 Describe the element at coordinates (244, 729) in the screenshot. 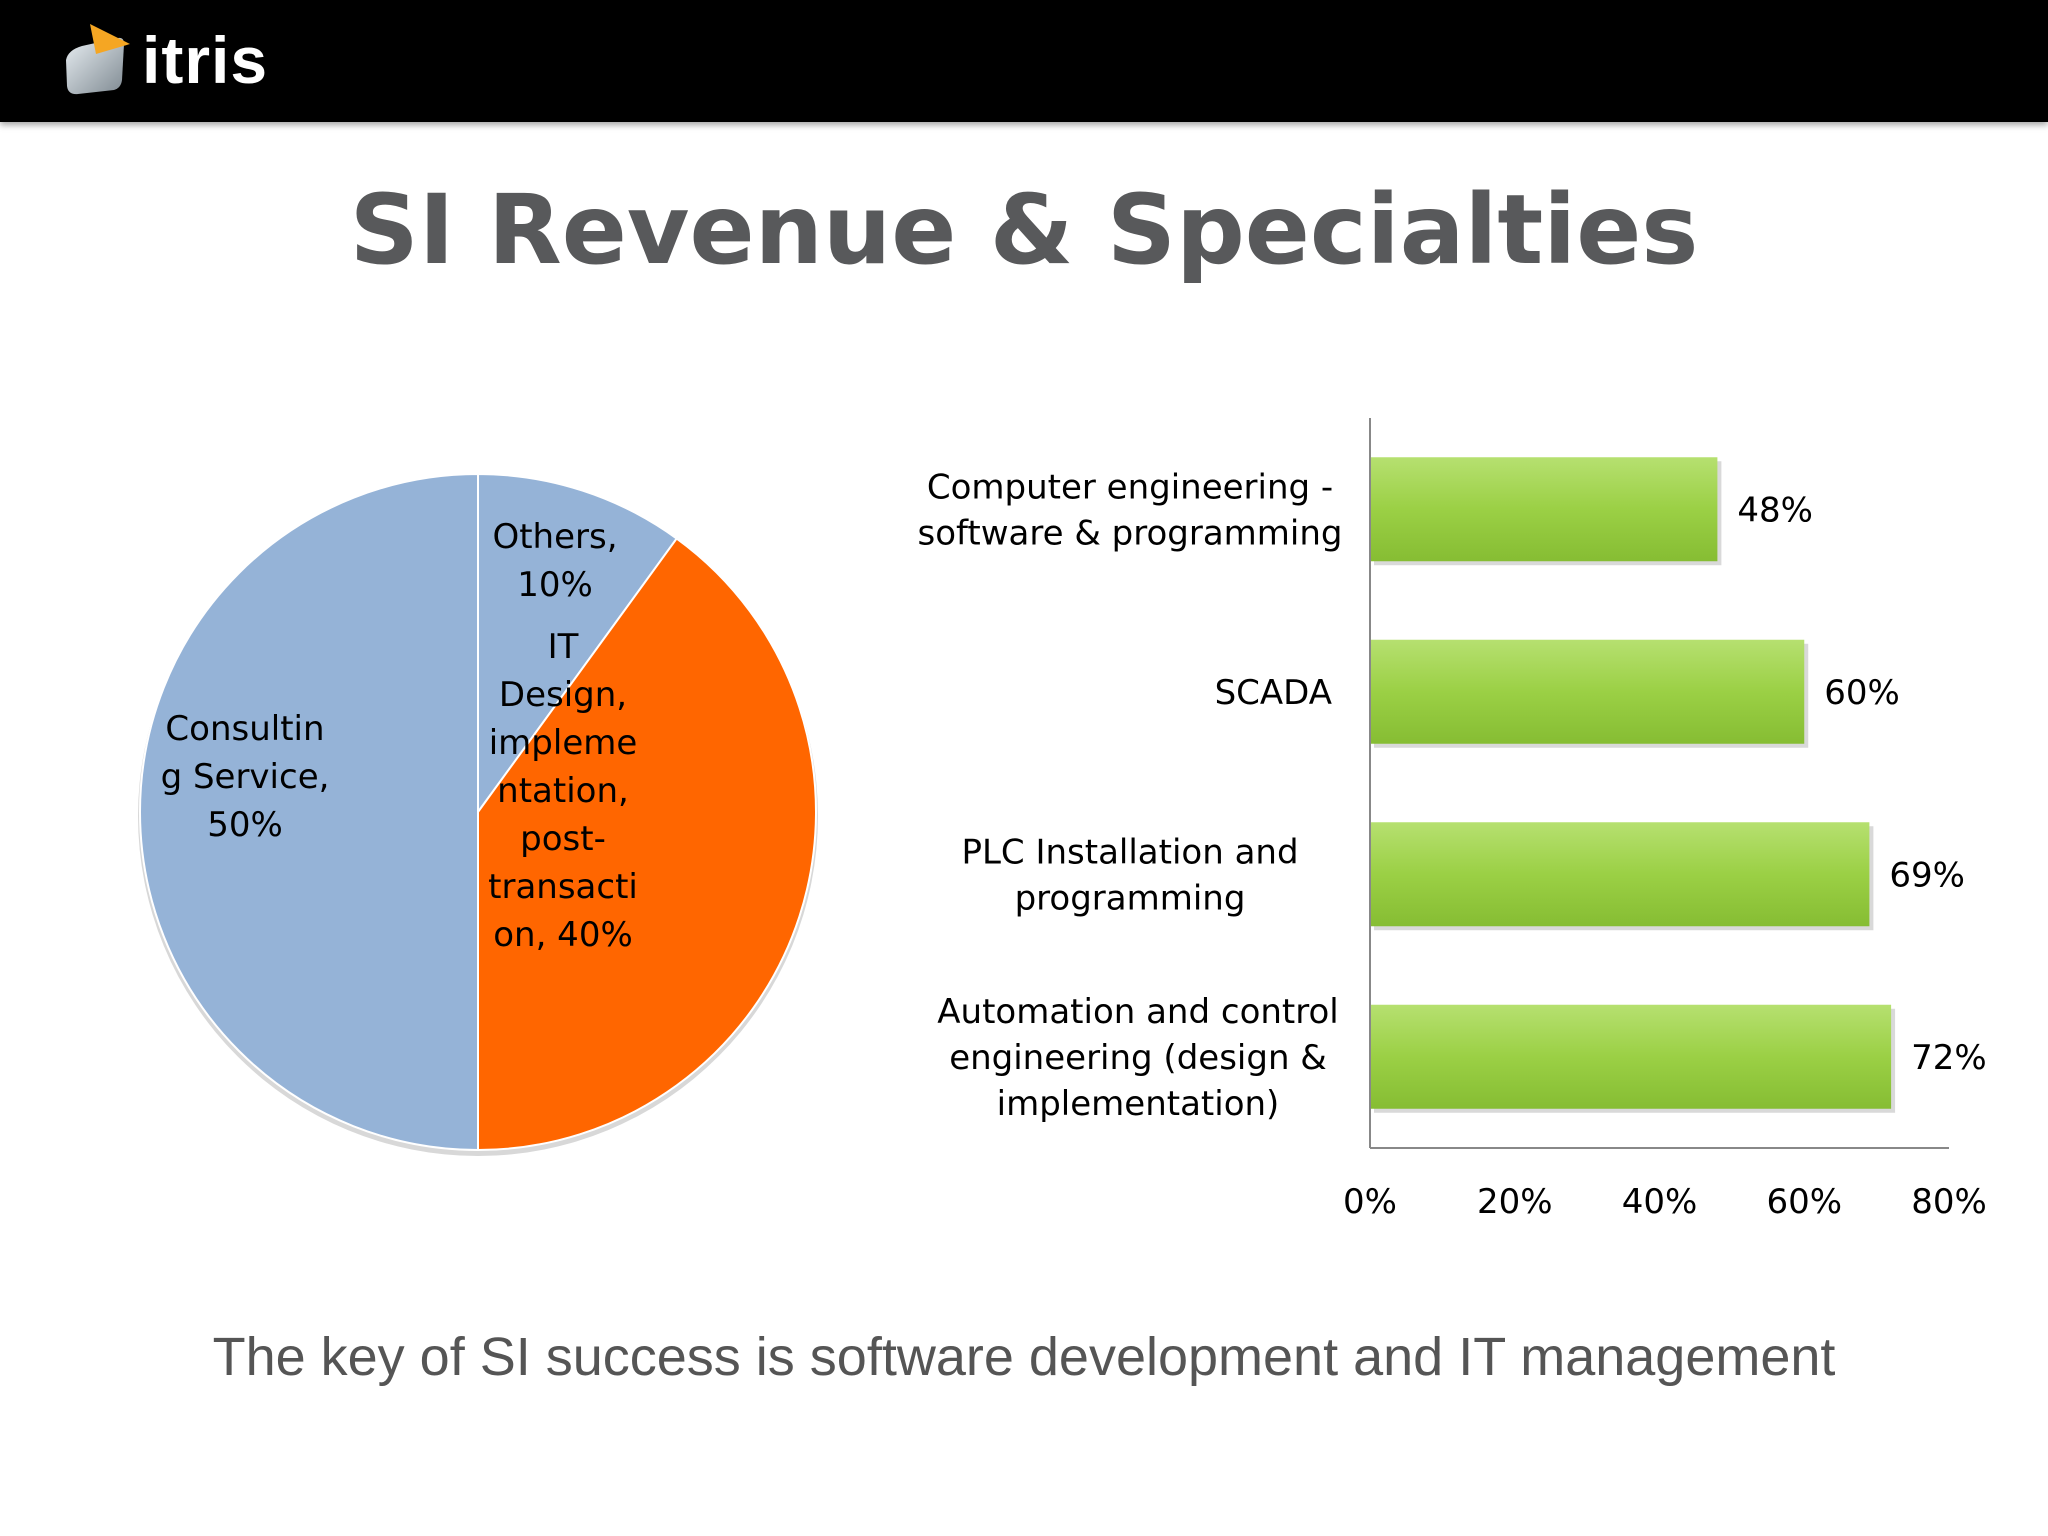

I see `pie-slice-label-line: Consultin` at that location.